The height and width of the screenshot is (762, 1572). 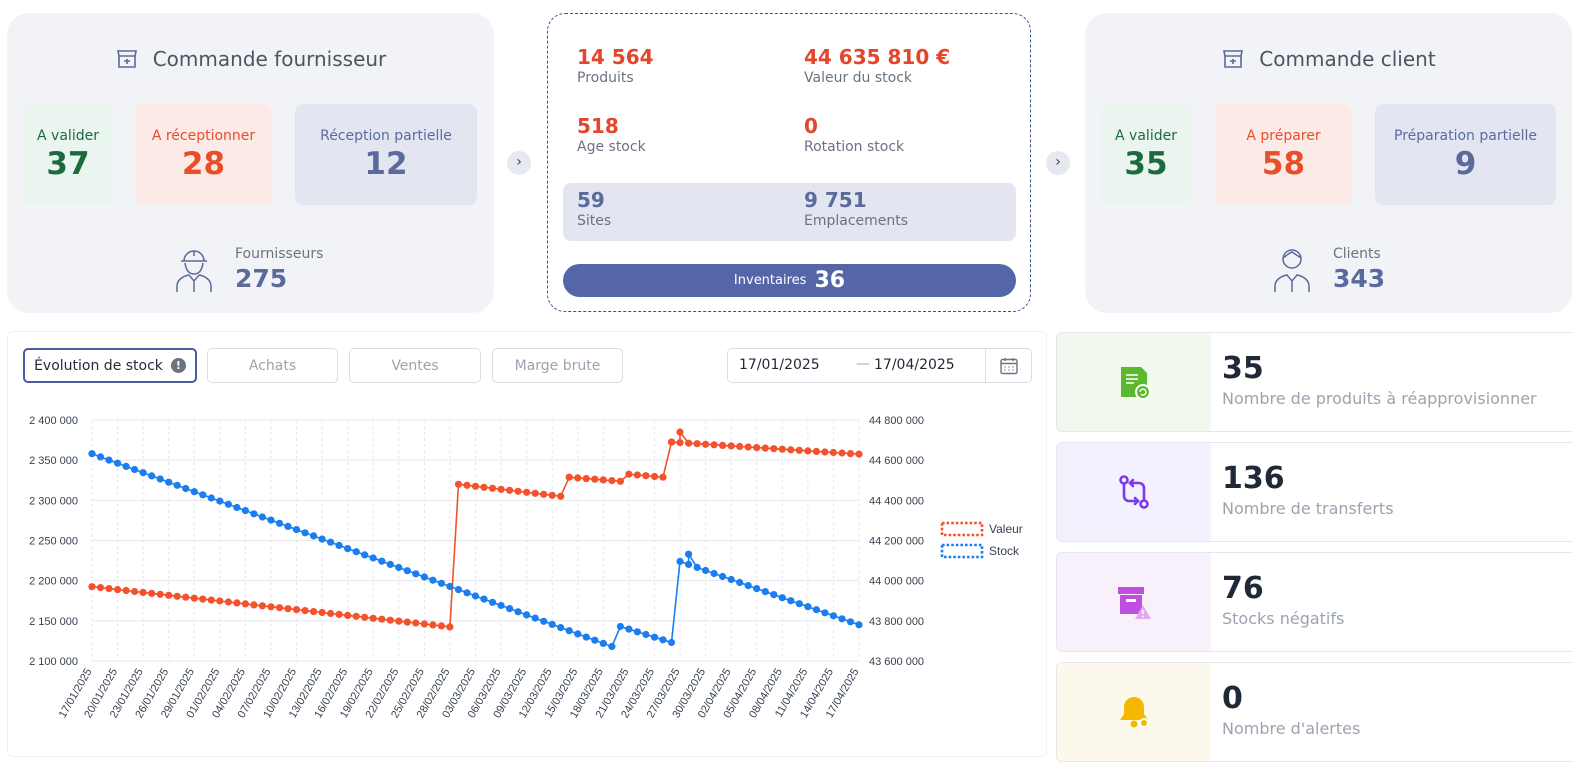 What do you see at coordinates (1314, 602) in the screenshot?
I see `negative-stocks-card: 76 Stocks négatifs` at bounding box center [1314, 602].